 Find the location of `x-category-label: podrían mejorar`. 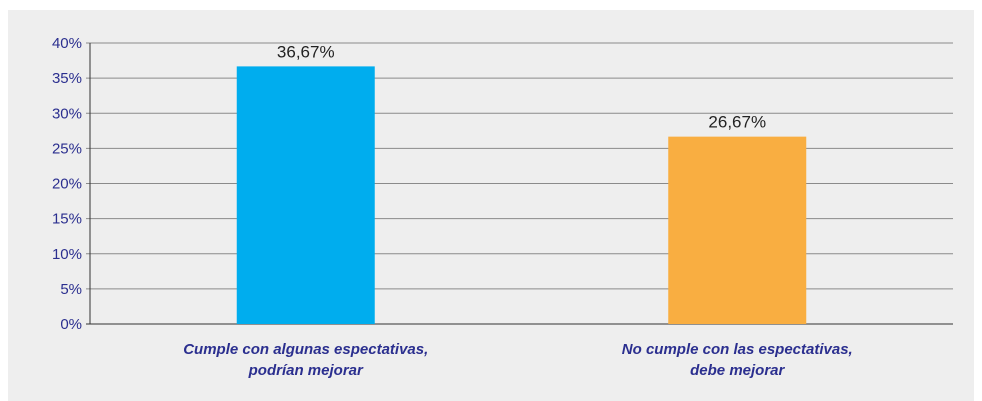

x-category-label: podrían mejorar is located at coordinates (306, 370).